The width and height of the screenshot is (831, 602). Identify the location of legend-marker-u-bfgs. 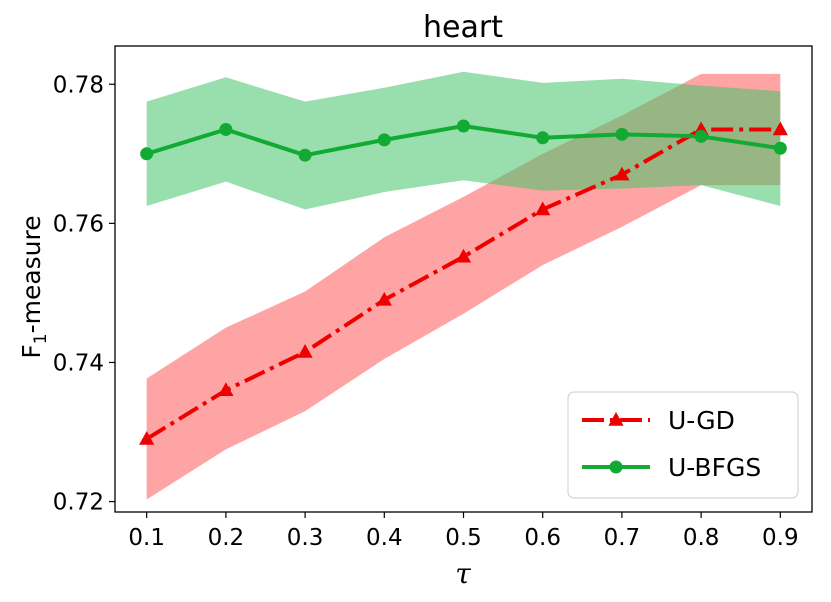
(616, 467).